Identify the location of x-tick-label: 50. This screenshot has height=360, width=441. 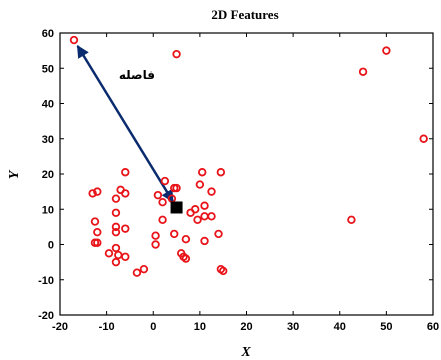
(386, 327).